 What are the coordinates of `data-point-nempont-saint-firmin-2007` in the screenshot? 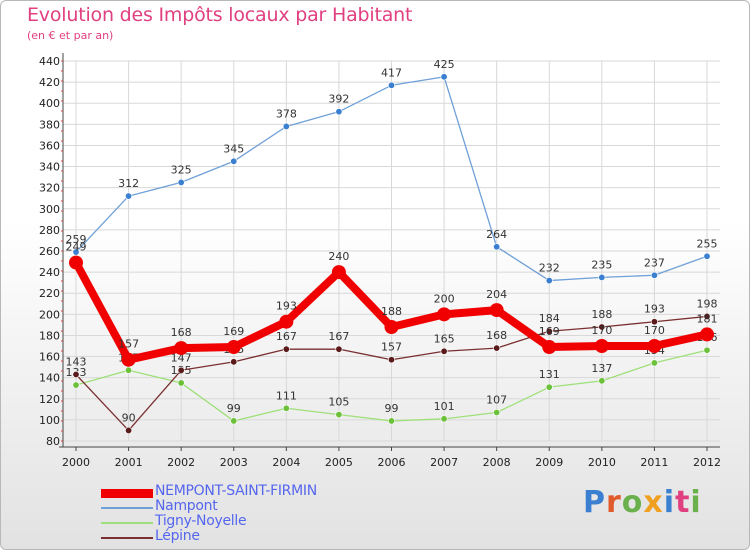 It's located at (444, 314).